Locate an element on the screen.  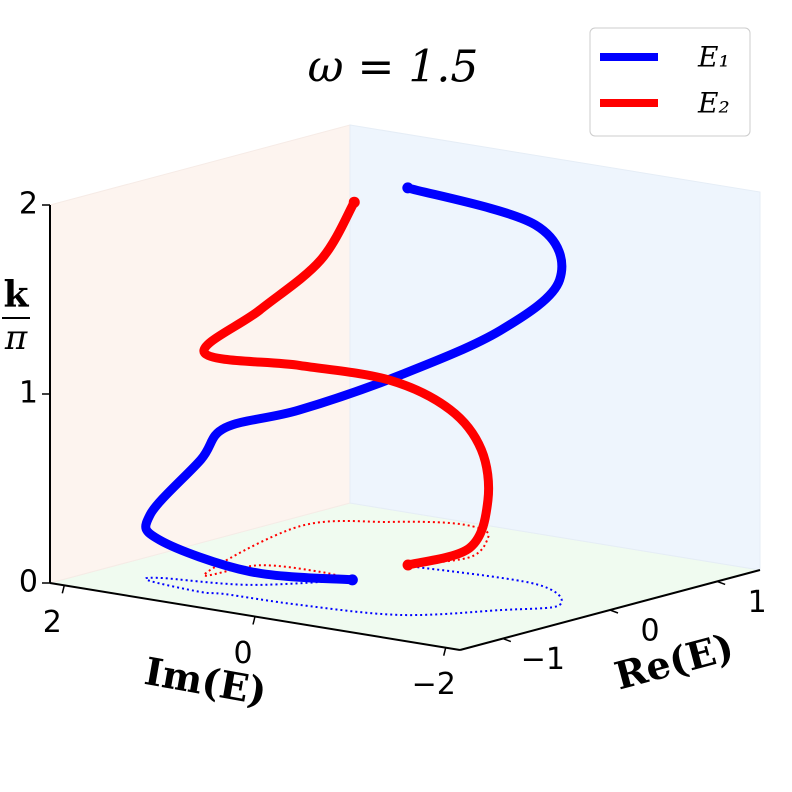
x-axis-label: Re(E) is located at coordinates (674, 661).